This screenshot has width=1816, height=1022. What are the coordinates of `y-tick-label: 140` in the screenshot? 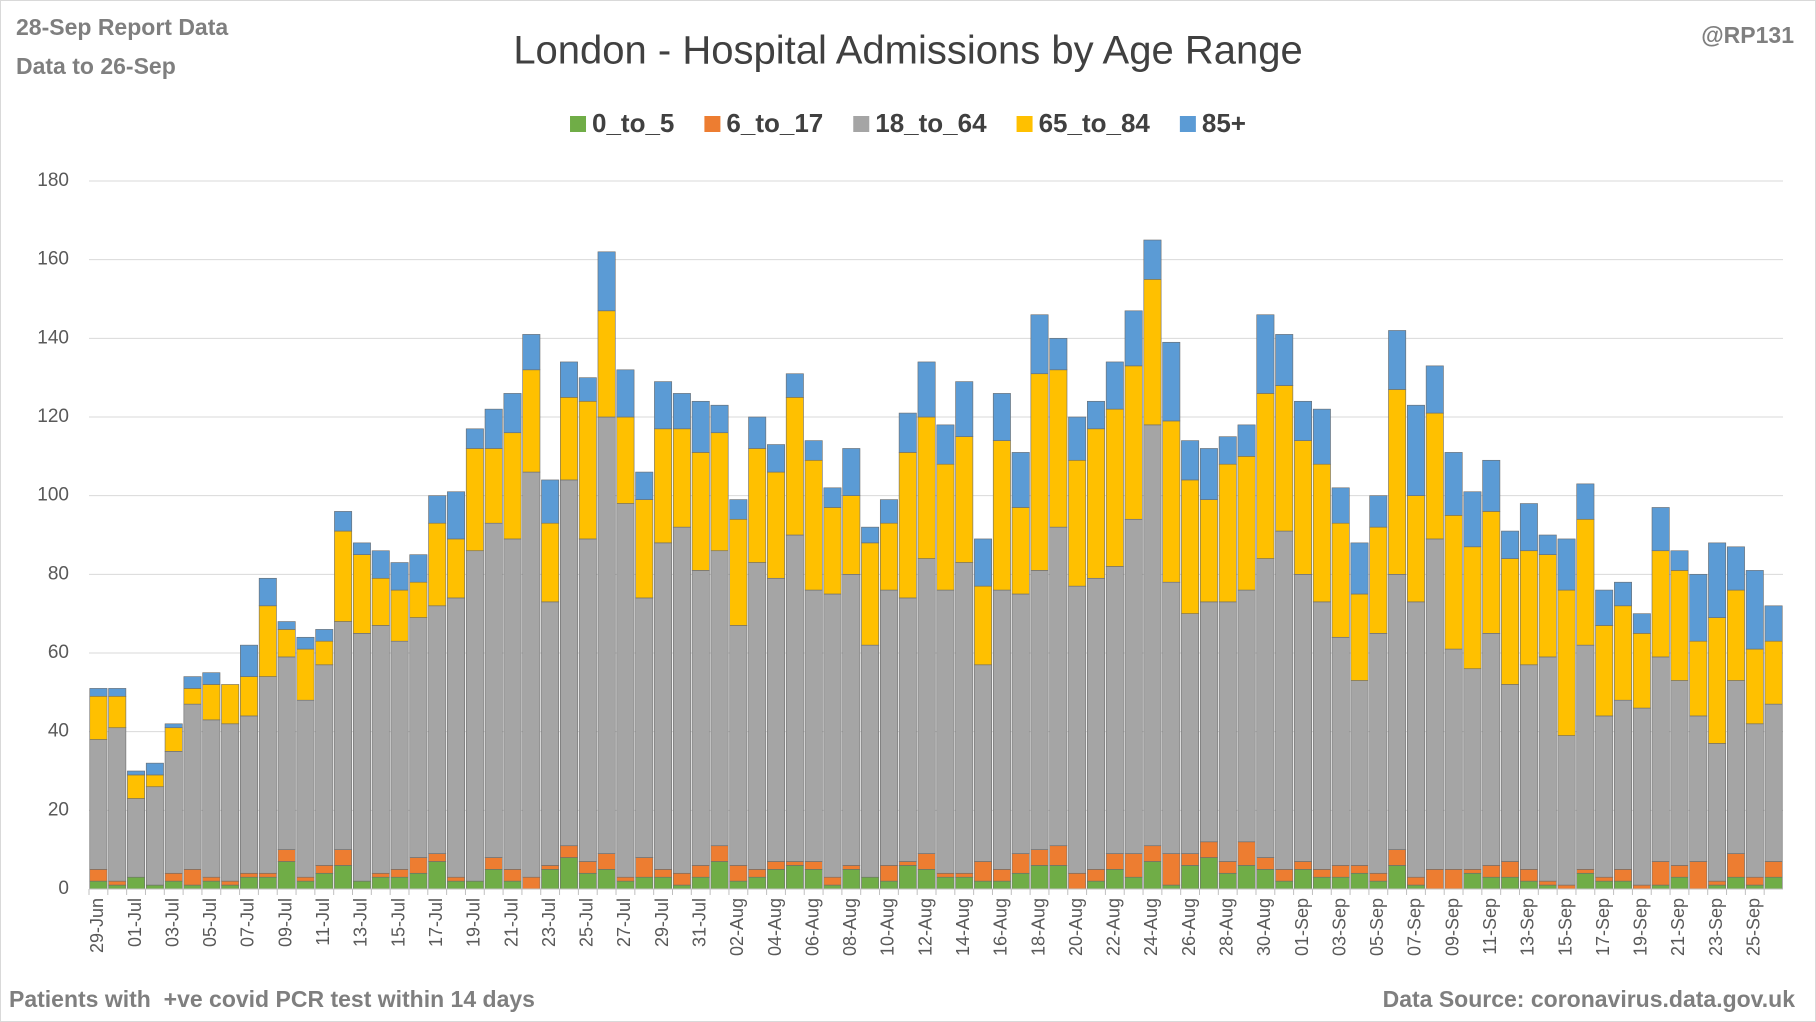 It's located at (53, 337).